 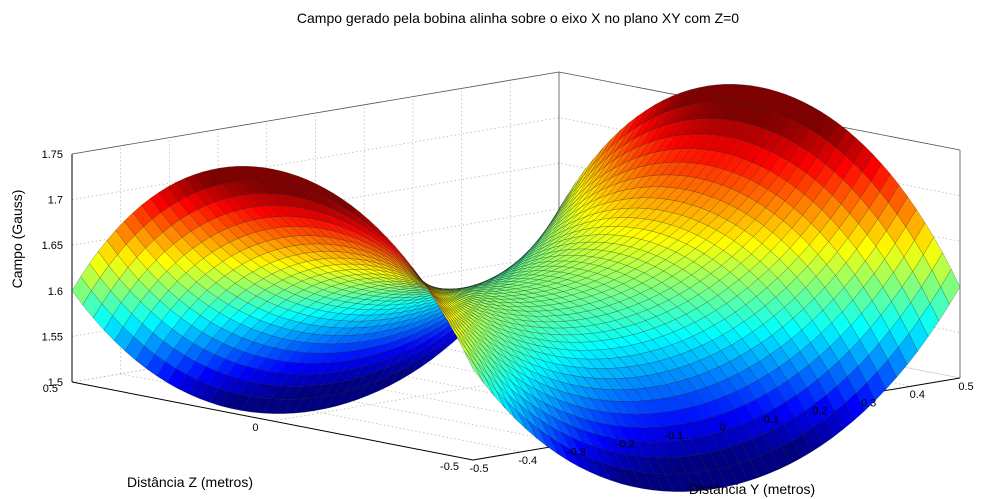 I want to click on z-tick-label: 1.55, so click(x=52, y=337).